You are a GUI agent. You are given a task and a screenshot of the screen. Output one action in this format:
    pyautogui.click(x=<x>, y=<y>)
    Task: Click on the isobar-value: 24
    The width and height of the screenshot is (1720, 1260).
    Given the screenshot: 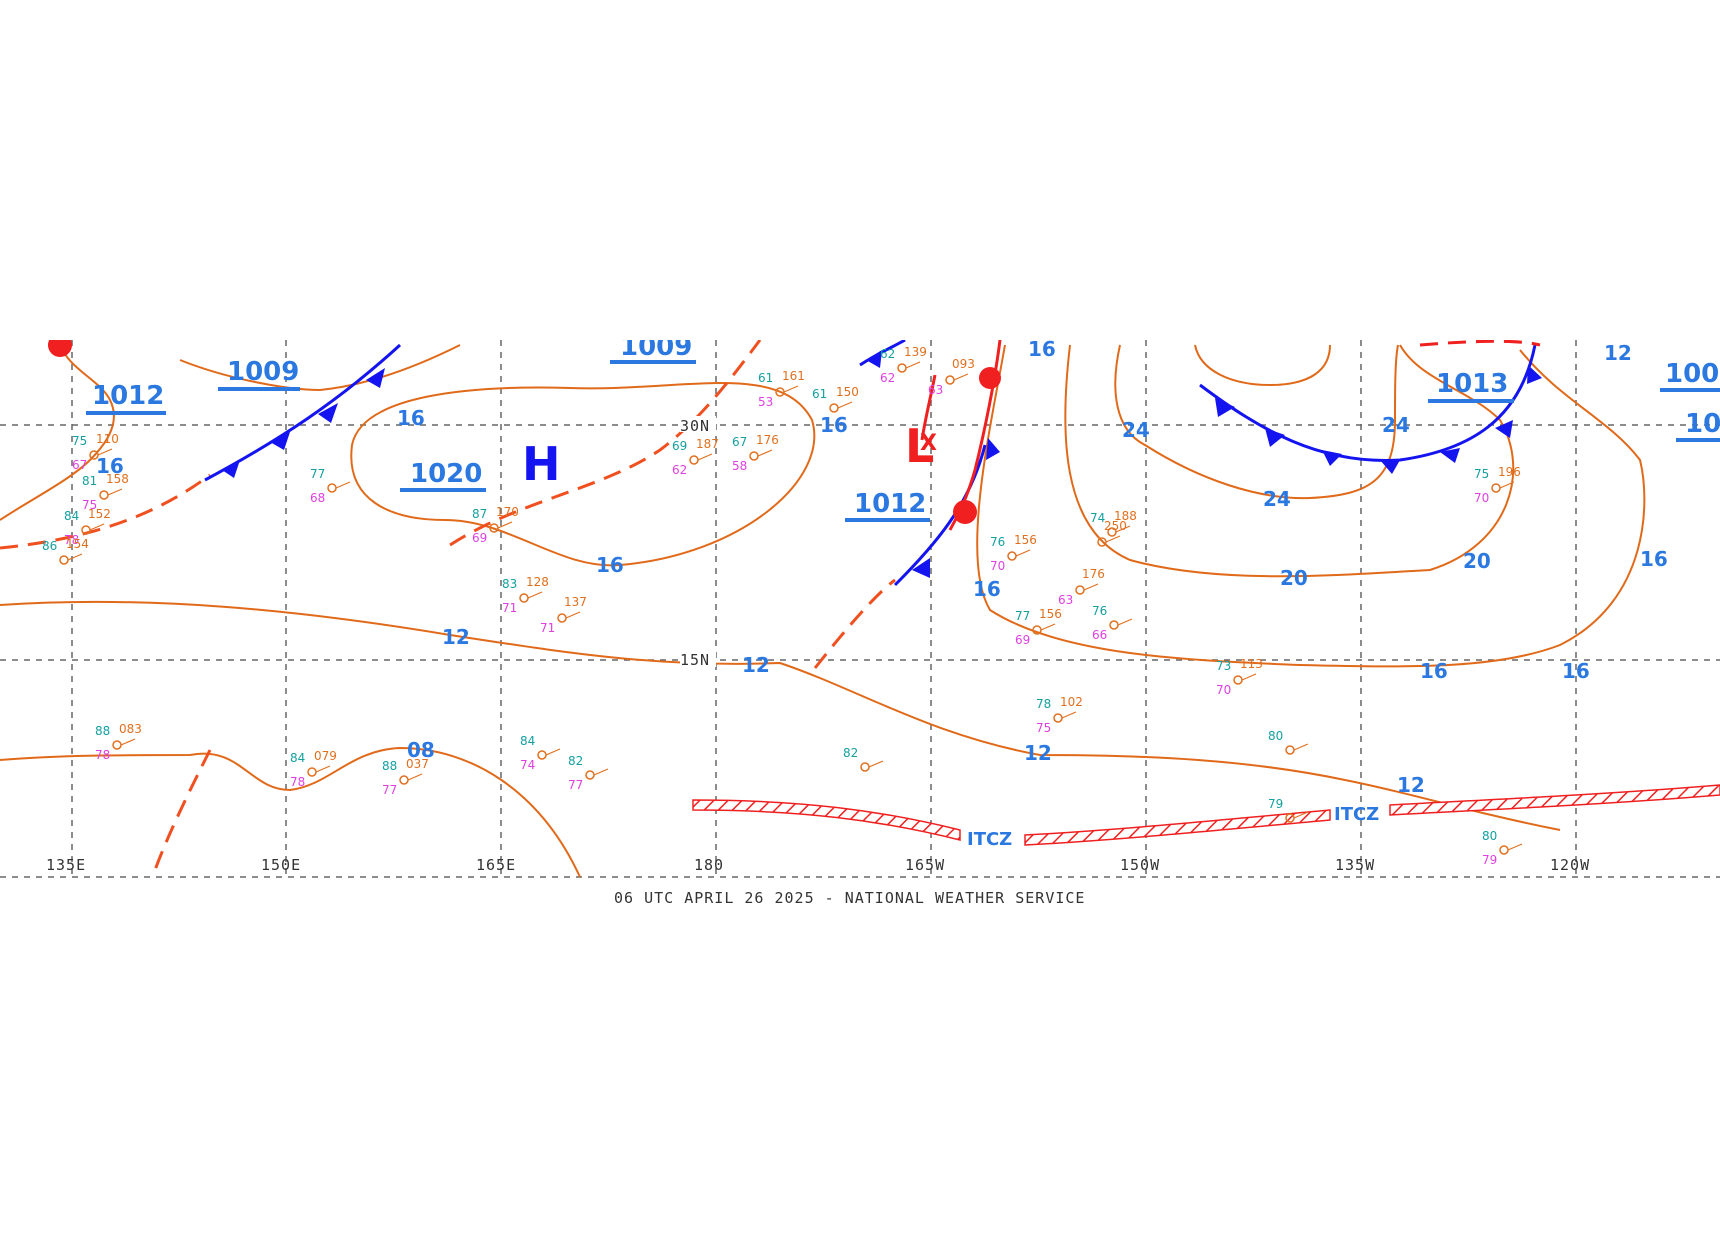 What is the action you would take?
    pyautogui.click(x=1136, y=430)
    